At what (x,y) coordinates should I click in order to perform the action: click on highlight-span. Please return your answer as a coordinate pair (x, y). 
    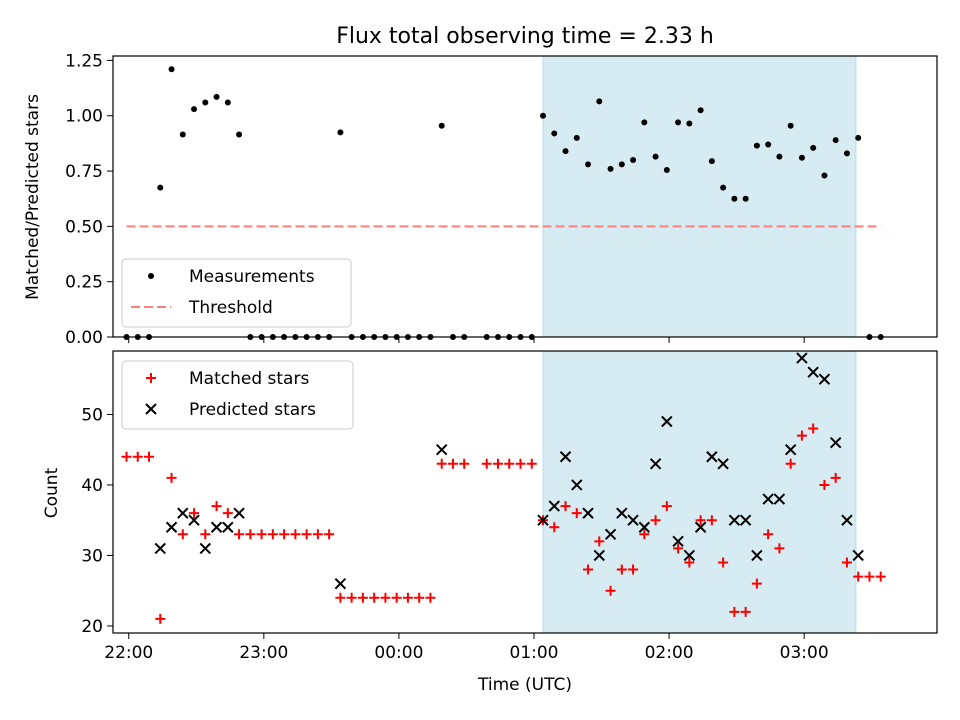
    Looking at the image, I should click on (699, 492).